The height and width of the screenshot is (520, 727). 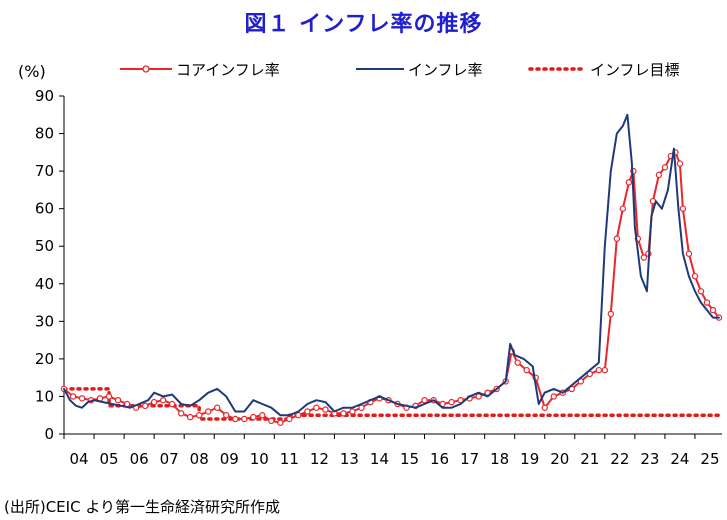 I want to click on y-tick-label: 80, so click(x=44, y=134).